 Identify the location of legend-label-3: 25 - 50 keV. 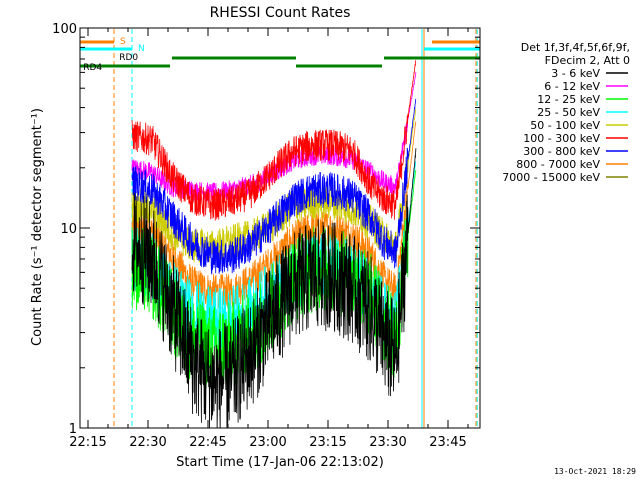
(568, 112).